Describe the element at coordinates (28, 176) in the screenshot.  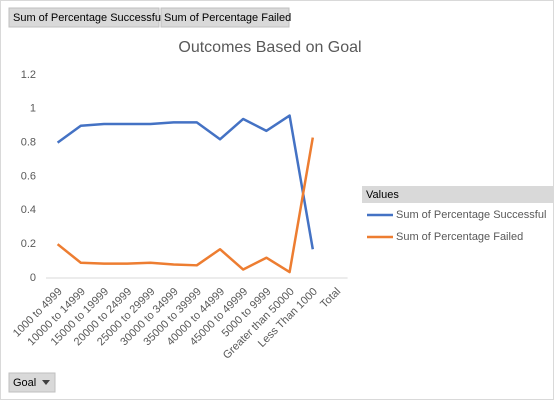
I see `y-tick-label: 0.6` at that location.